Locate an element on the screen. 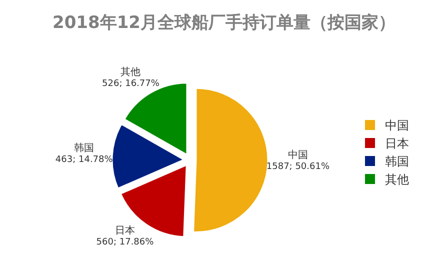 The image size is (448, 261). slice-label: 中国 is located at coordinates (298, 154).